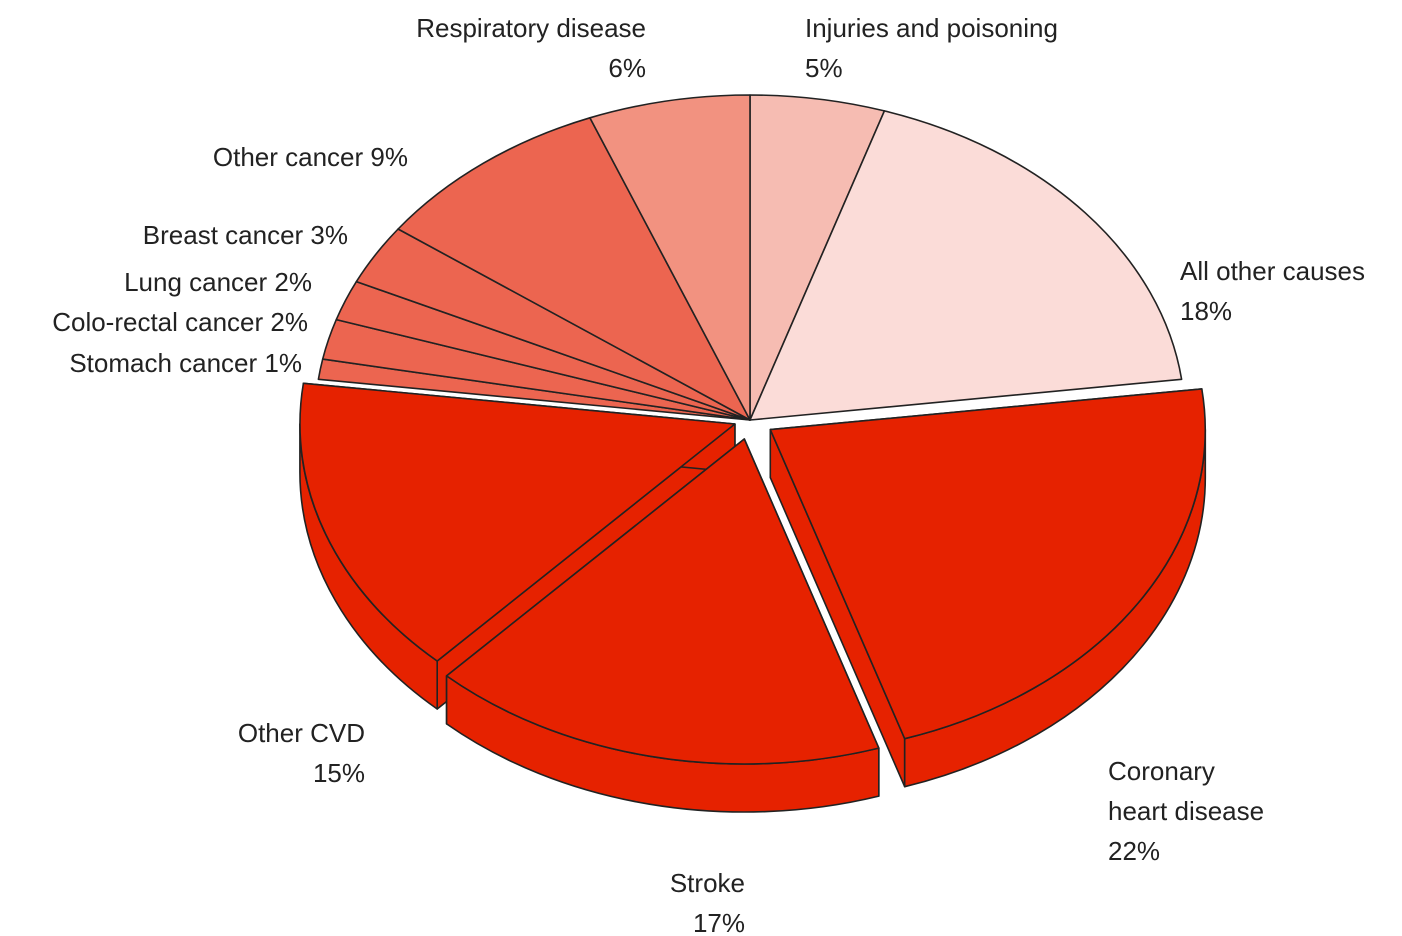 This screenshot has height=936, width=1402. What do you see at coordinates (283, 363) in the screenshot?
I see `value-label: 1%` at bounding box center [283, 363].